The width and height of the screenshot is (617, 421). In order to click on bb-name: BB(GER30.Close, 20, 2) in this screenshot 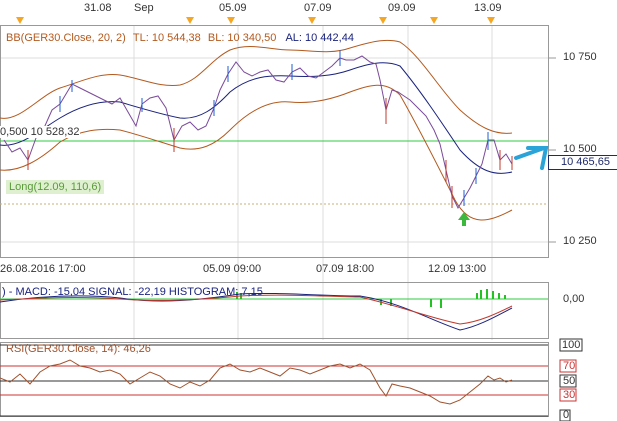, I will do `click(66, 38)`.